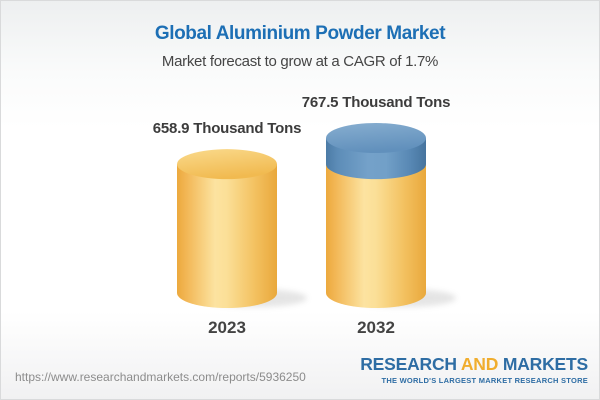  Describe the element at coordinates (376, 327) in the screenshot. I see `bar-year-label: 2032` at that location.